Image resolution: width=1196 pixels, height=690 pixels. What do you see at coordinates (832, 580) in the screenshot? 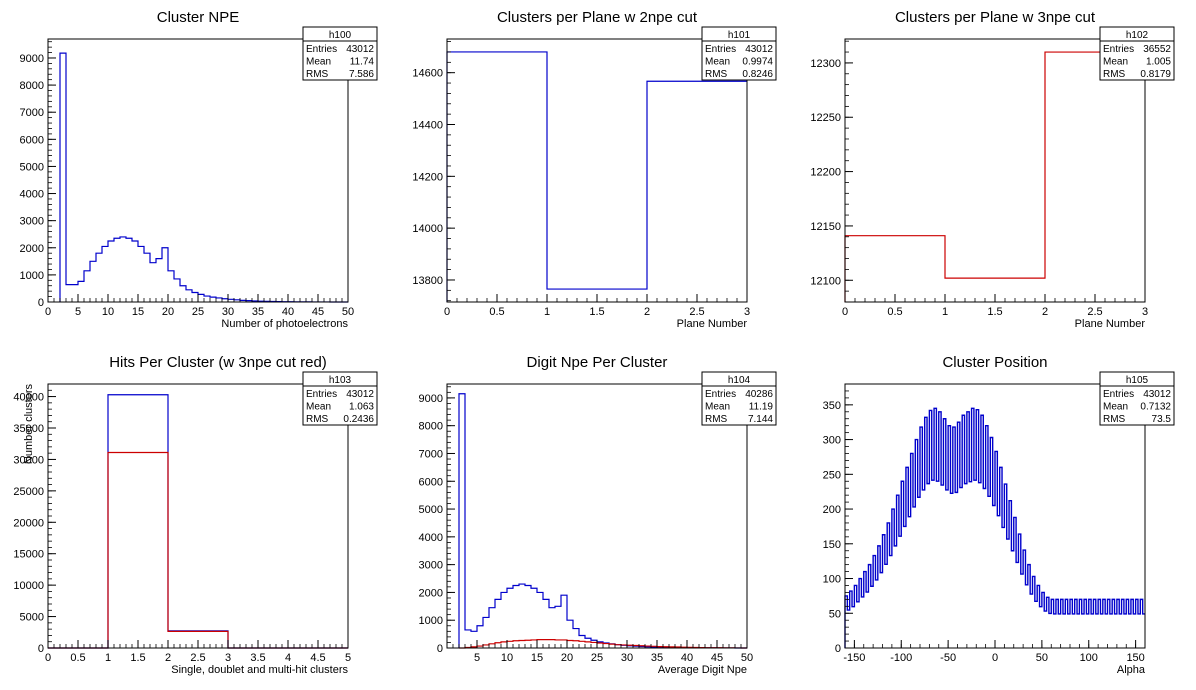
I see `y-tick-label: 100` at bounding box center [832, 580].